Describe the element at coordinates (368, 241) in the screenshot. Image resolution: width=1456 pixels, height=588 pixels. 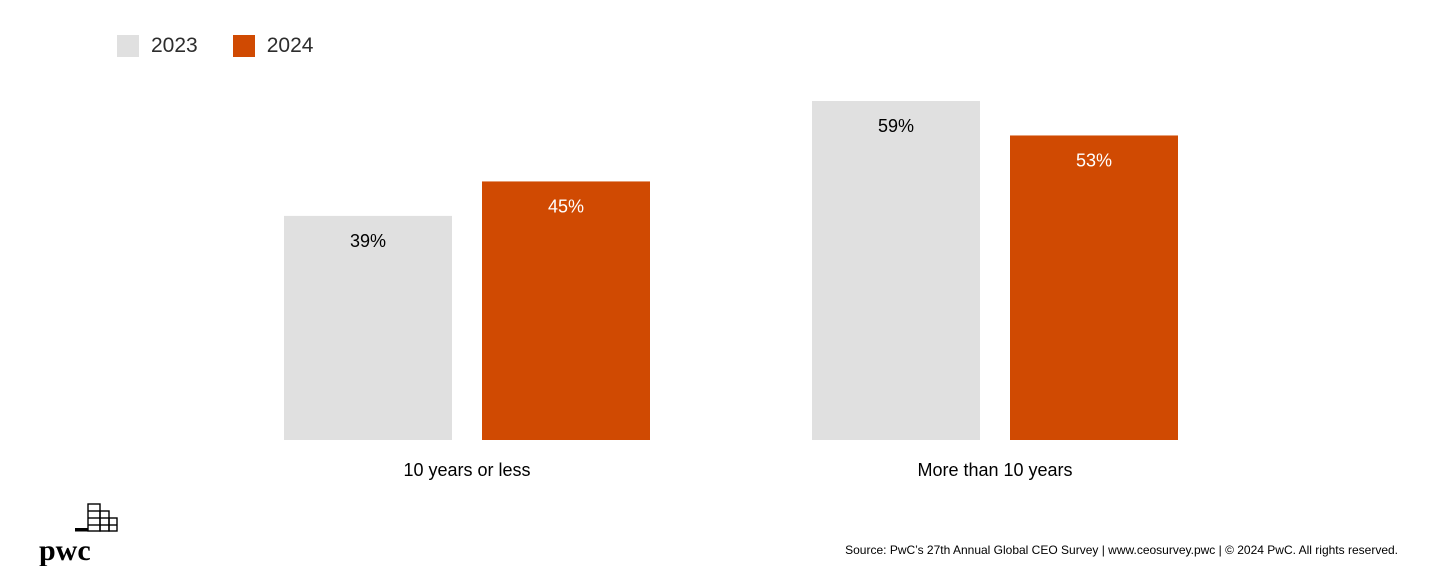
I see `data-label-2023-0: 39%` at that location.